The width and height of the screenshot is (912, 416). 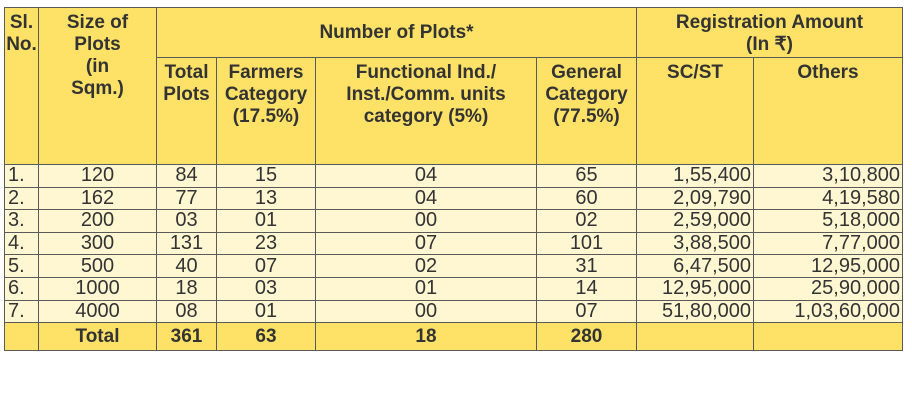 I want to click on sc-st-sum, so click(x=695, y=337).